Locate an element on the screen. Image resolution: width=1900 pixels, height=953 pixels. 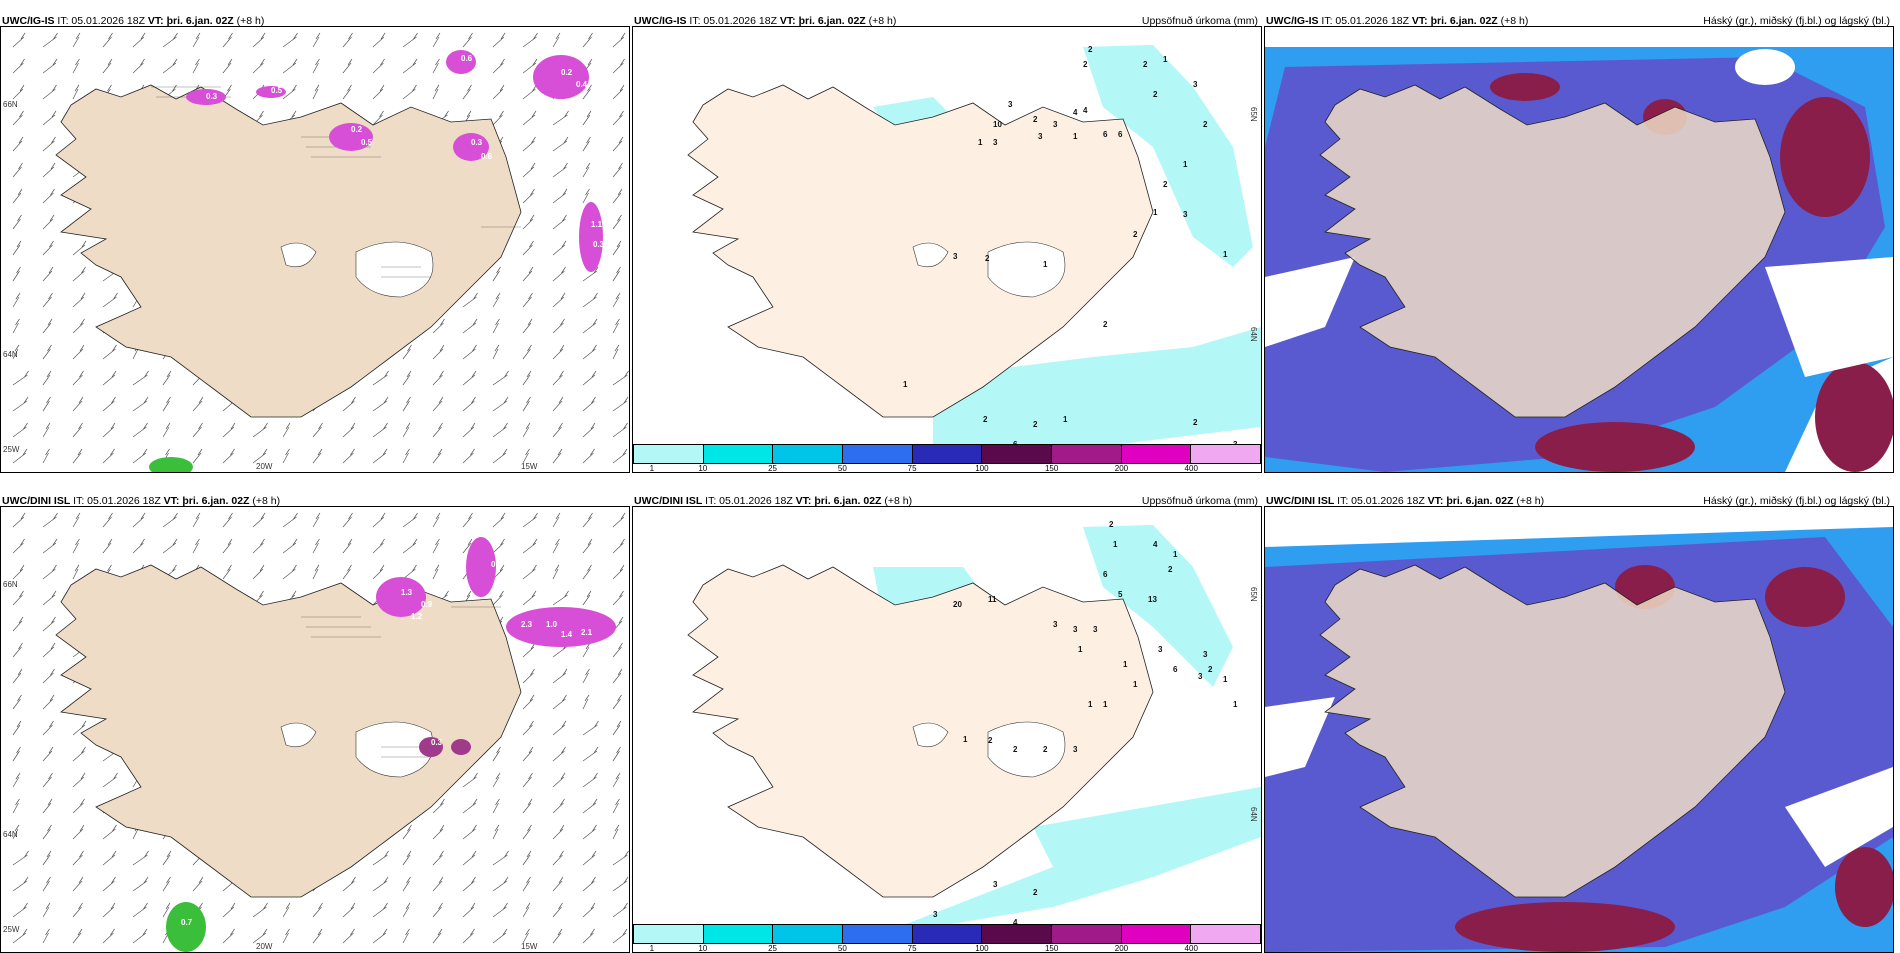
precip-amount-label: 0.8 is located at coordinates (497, 564).